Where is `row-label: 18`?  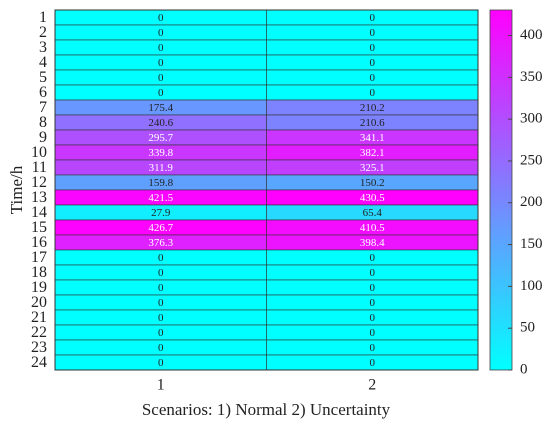 row-label: 18 is located at coordinates (39, 272).